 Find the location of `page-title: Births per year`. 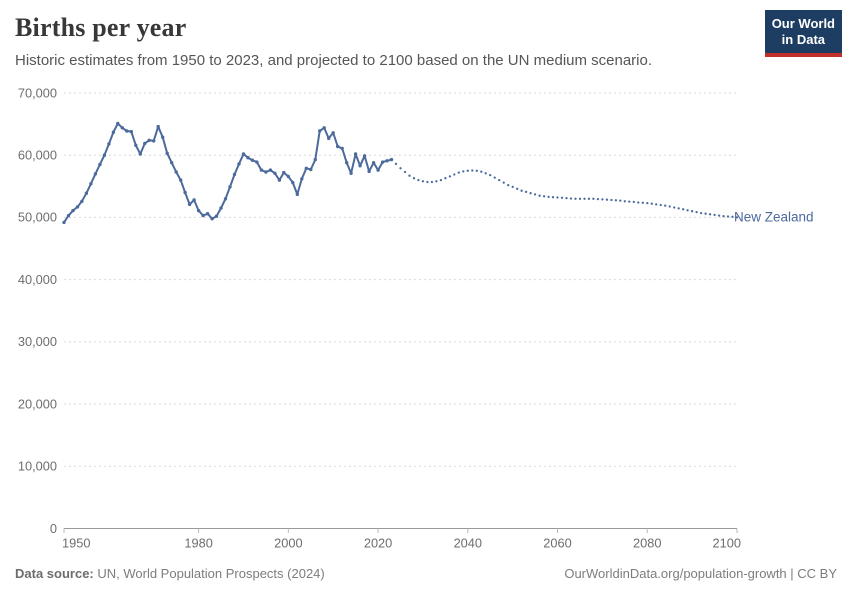

page-title: Births per year is located at coordinates (101, 27).